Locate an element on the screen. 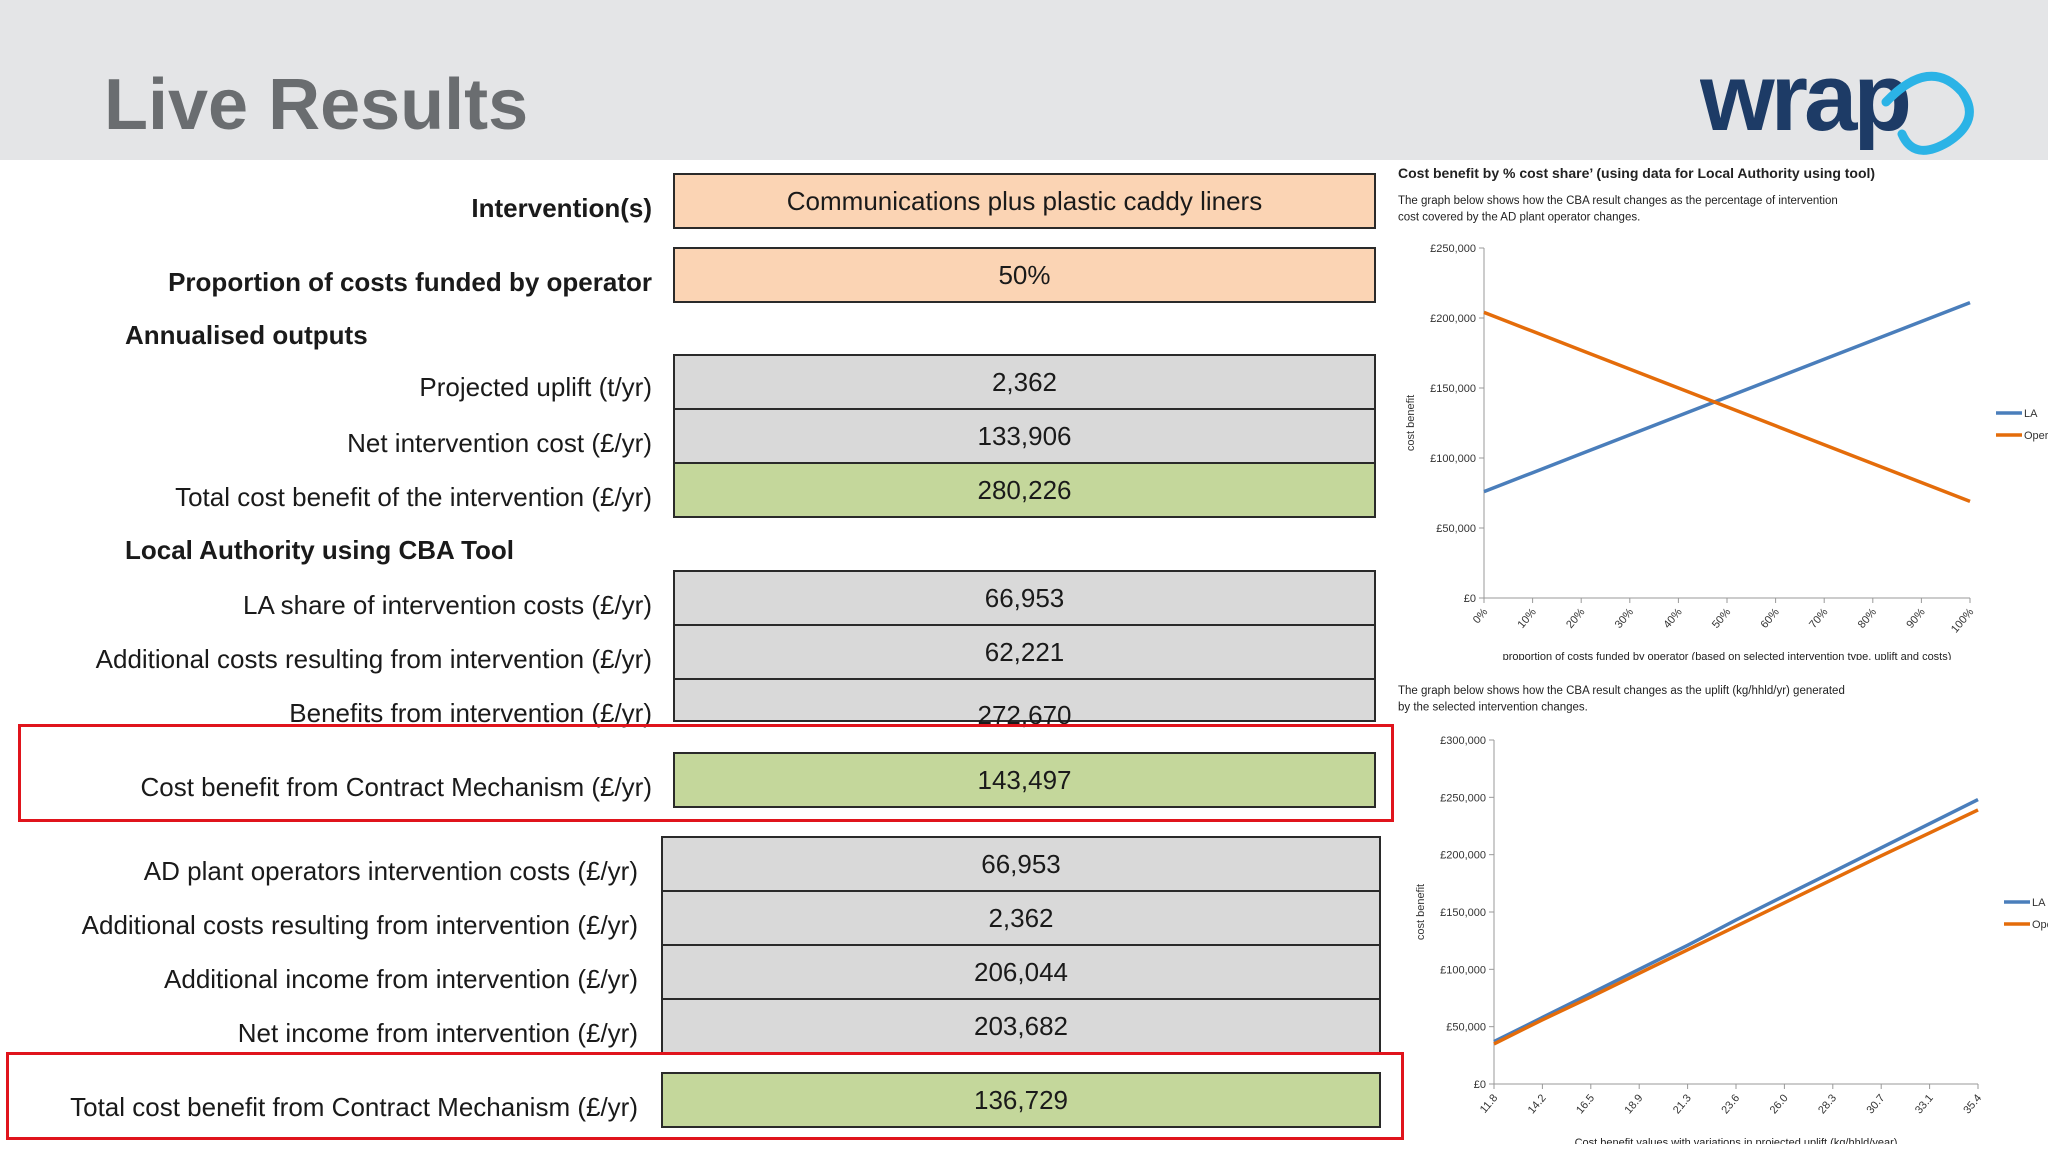 Image resolution: width=2048 pixels, height=1152 pixels. proportion-field: 50% is located at coordinates (1024, 275).